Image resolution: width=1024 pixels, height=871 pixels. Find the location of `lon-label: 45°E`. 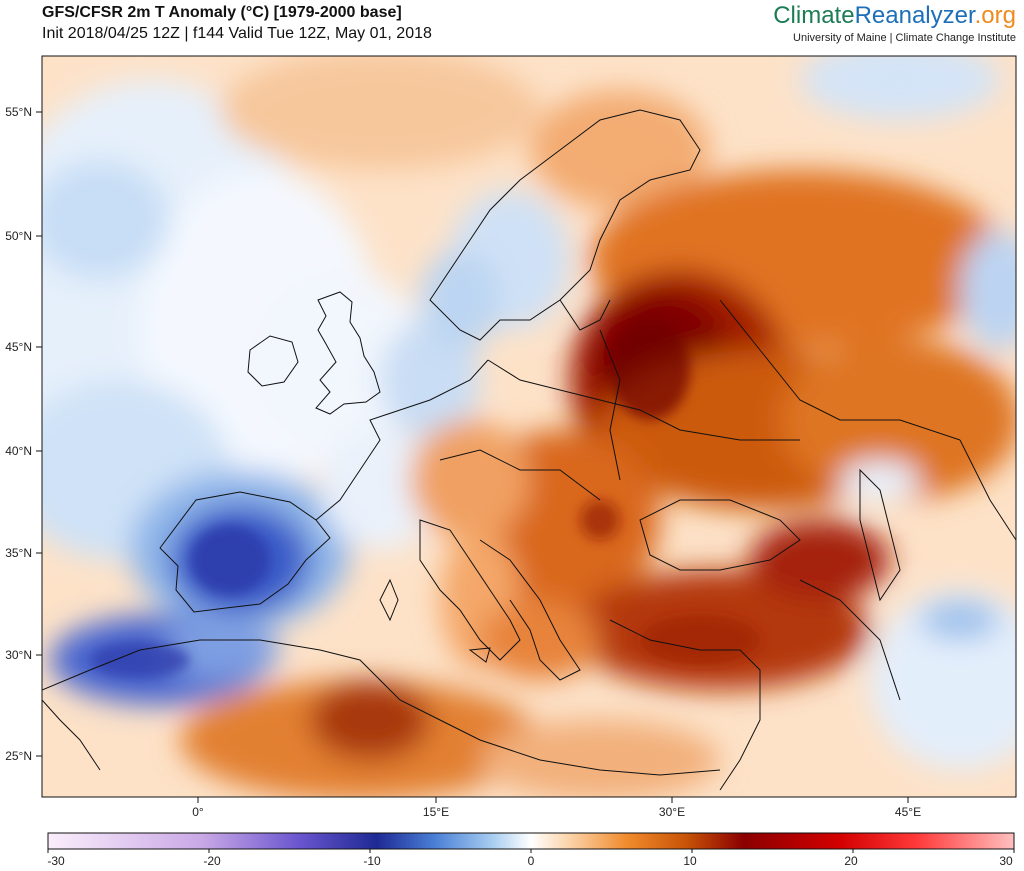

lon-label: 45°E is located at coordinates (908, 812).